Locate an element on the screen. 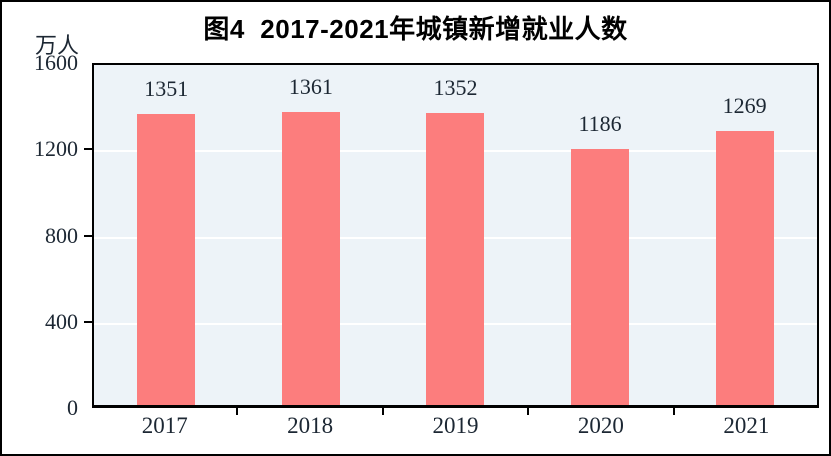  y-axis-unit-label: 万人 is located at coordinates (57, 45).